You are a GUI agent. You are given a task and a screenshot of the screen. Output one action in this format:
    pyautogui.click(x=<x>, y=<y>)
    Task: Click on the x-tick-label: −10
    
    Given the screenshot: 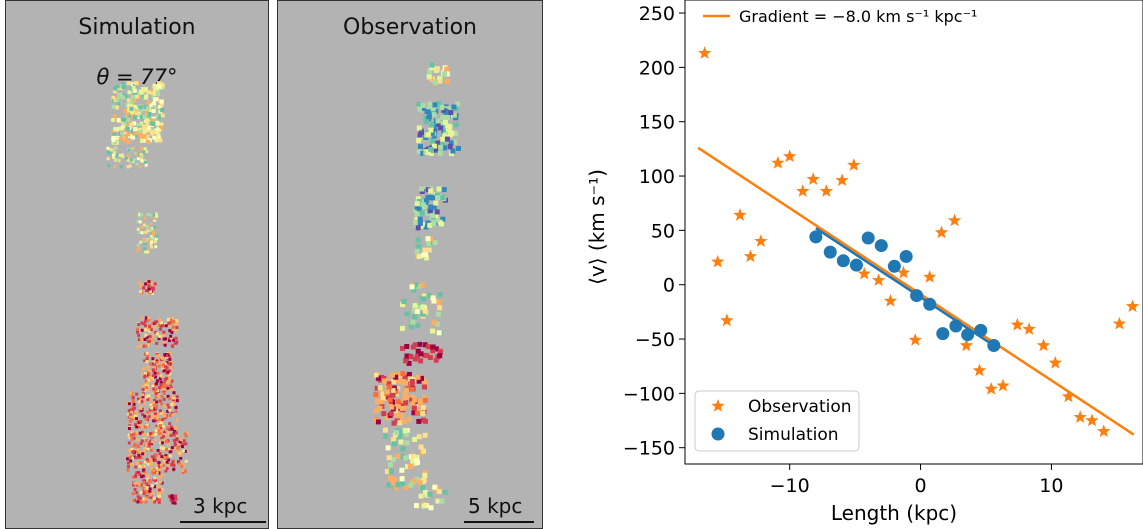 What is the action you would take?
    pyautogui.click(x=790, y=486)
    